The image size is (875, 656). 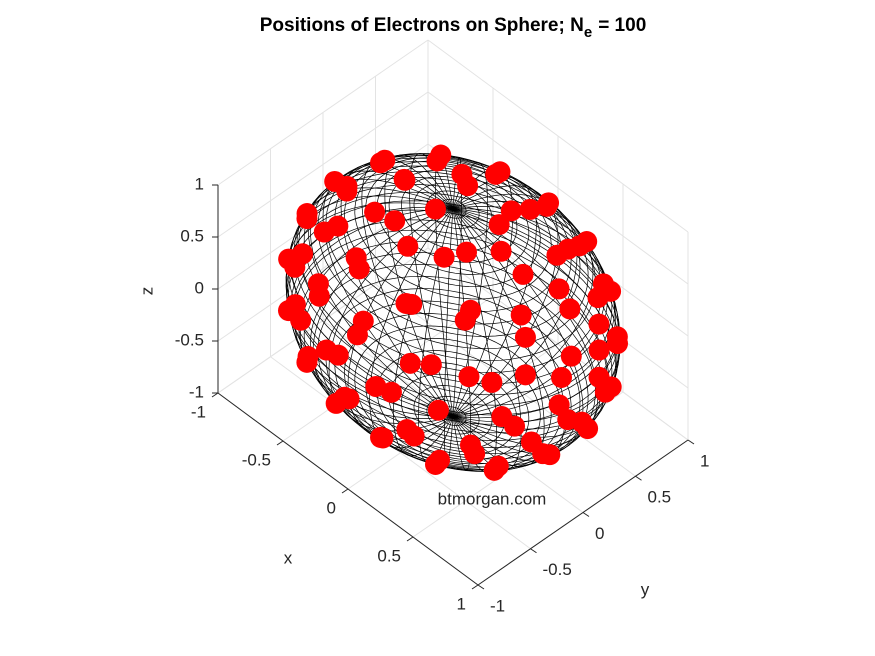 I want to click on y-tick-label: 0, so click(x=599, y=533).